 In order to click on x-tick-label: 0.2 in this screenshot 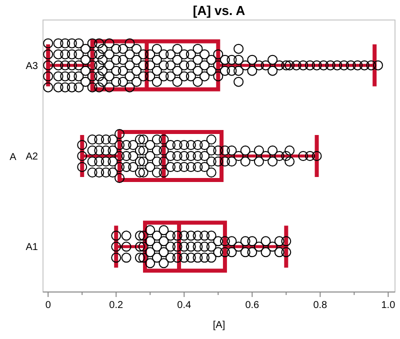, I will do `click(116, 305)`.